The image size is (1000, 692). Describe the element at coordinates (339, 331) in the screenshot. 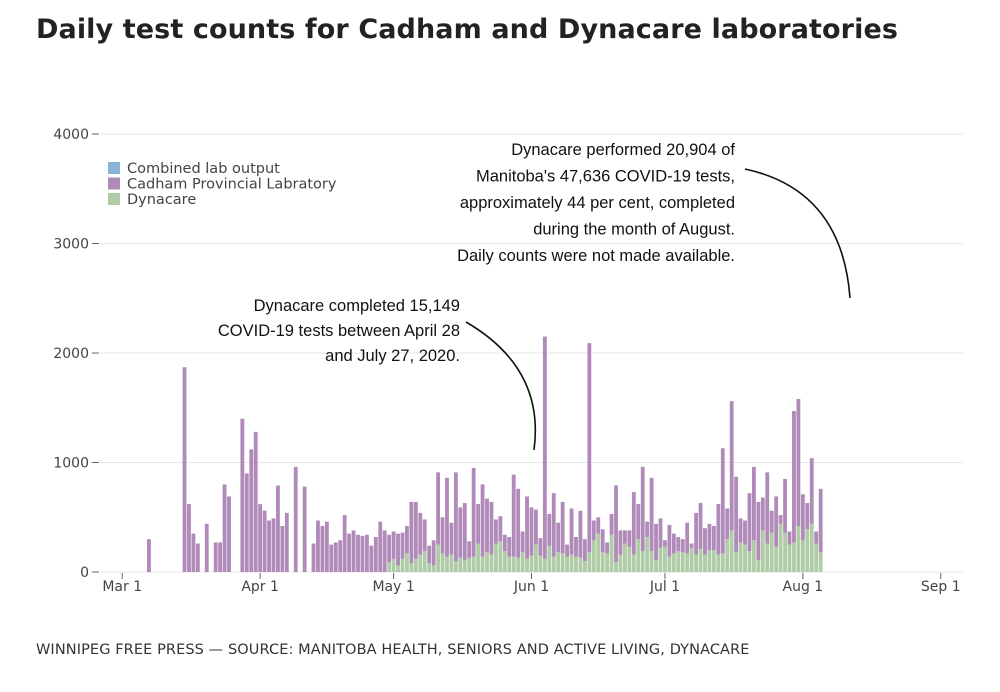

I see `annotation-april-july-line: COVID-19 tests between April 28` at that location.